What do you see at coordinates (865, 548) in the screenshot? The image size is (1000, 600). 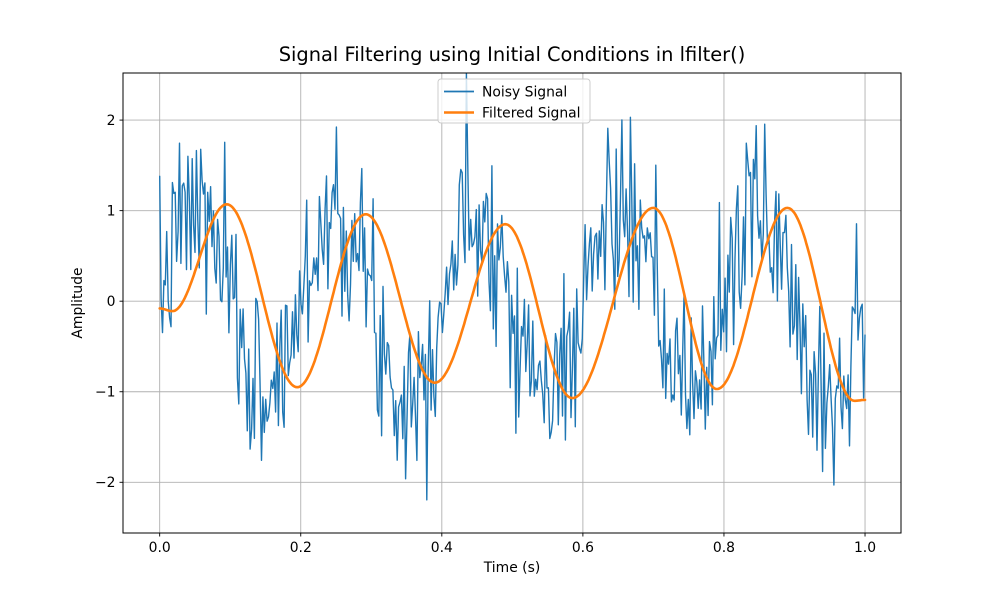 I see `x-tick-label: 1.0` at bounding box center [865, 548].